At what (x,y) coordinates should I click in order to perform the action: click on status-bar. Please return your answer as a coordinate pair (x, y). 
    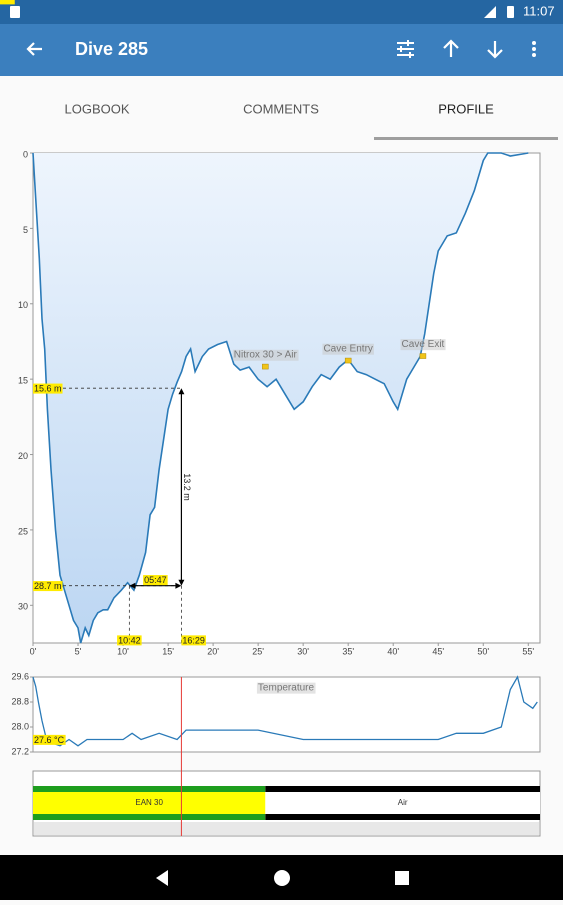
    Looking at the image, I should click on (281, 12).